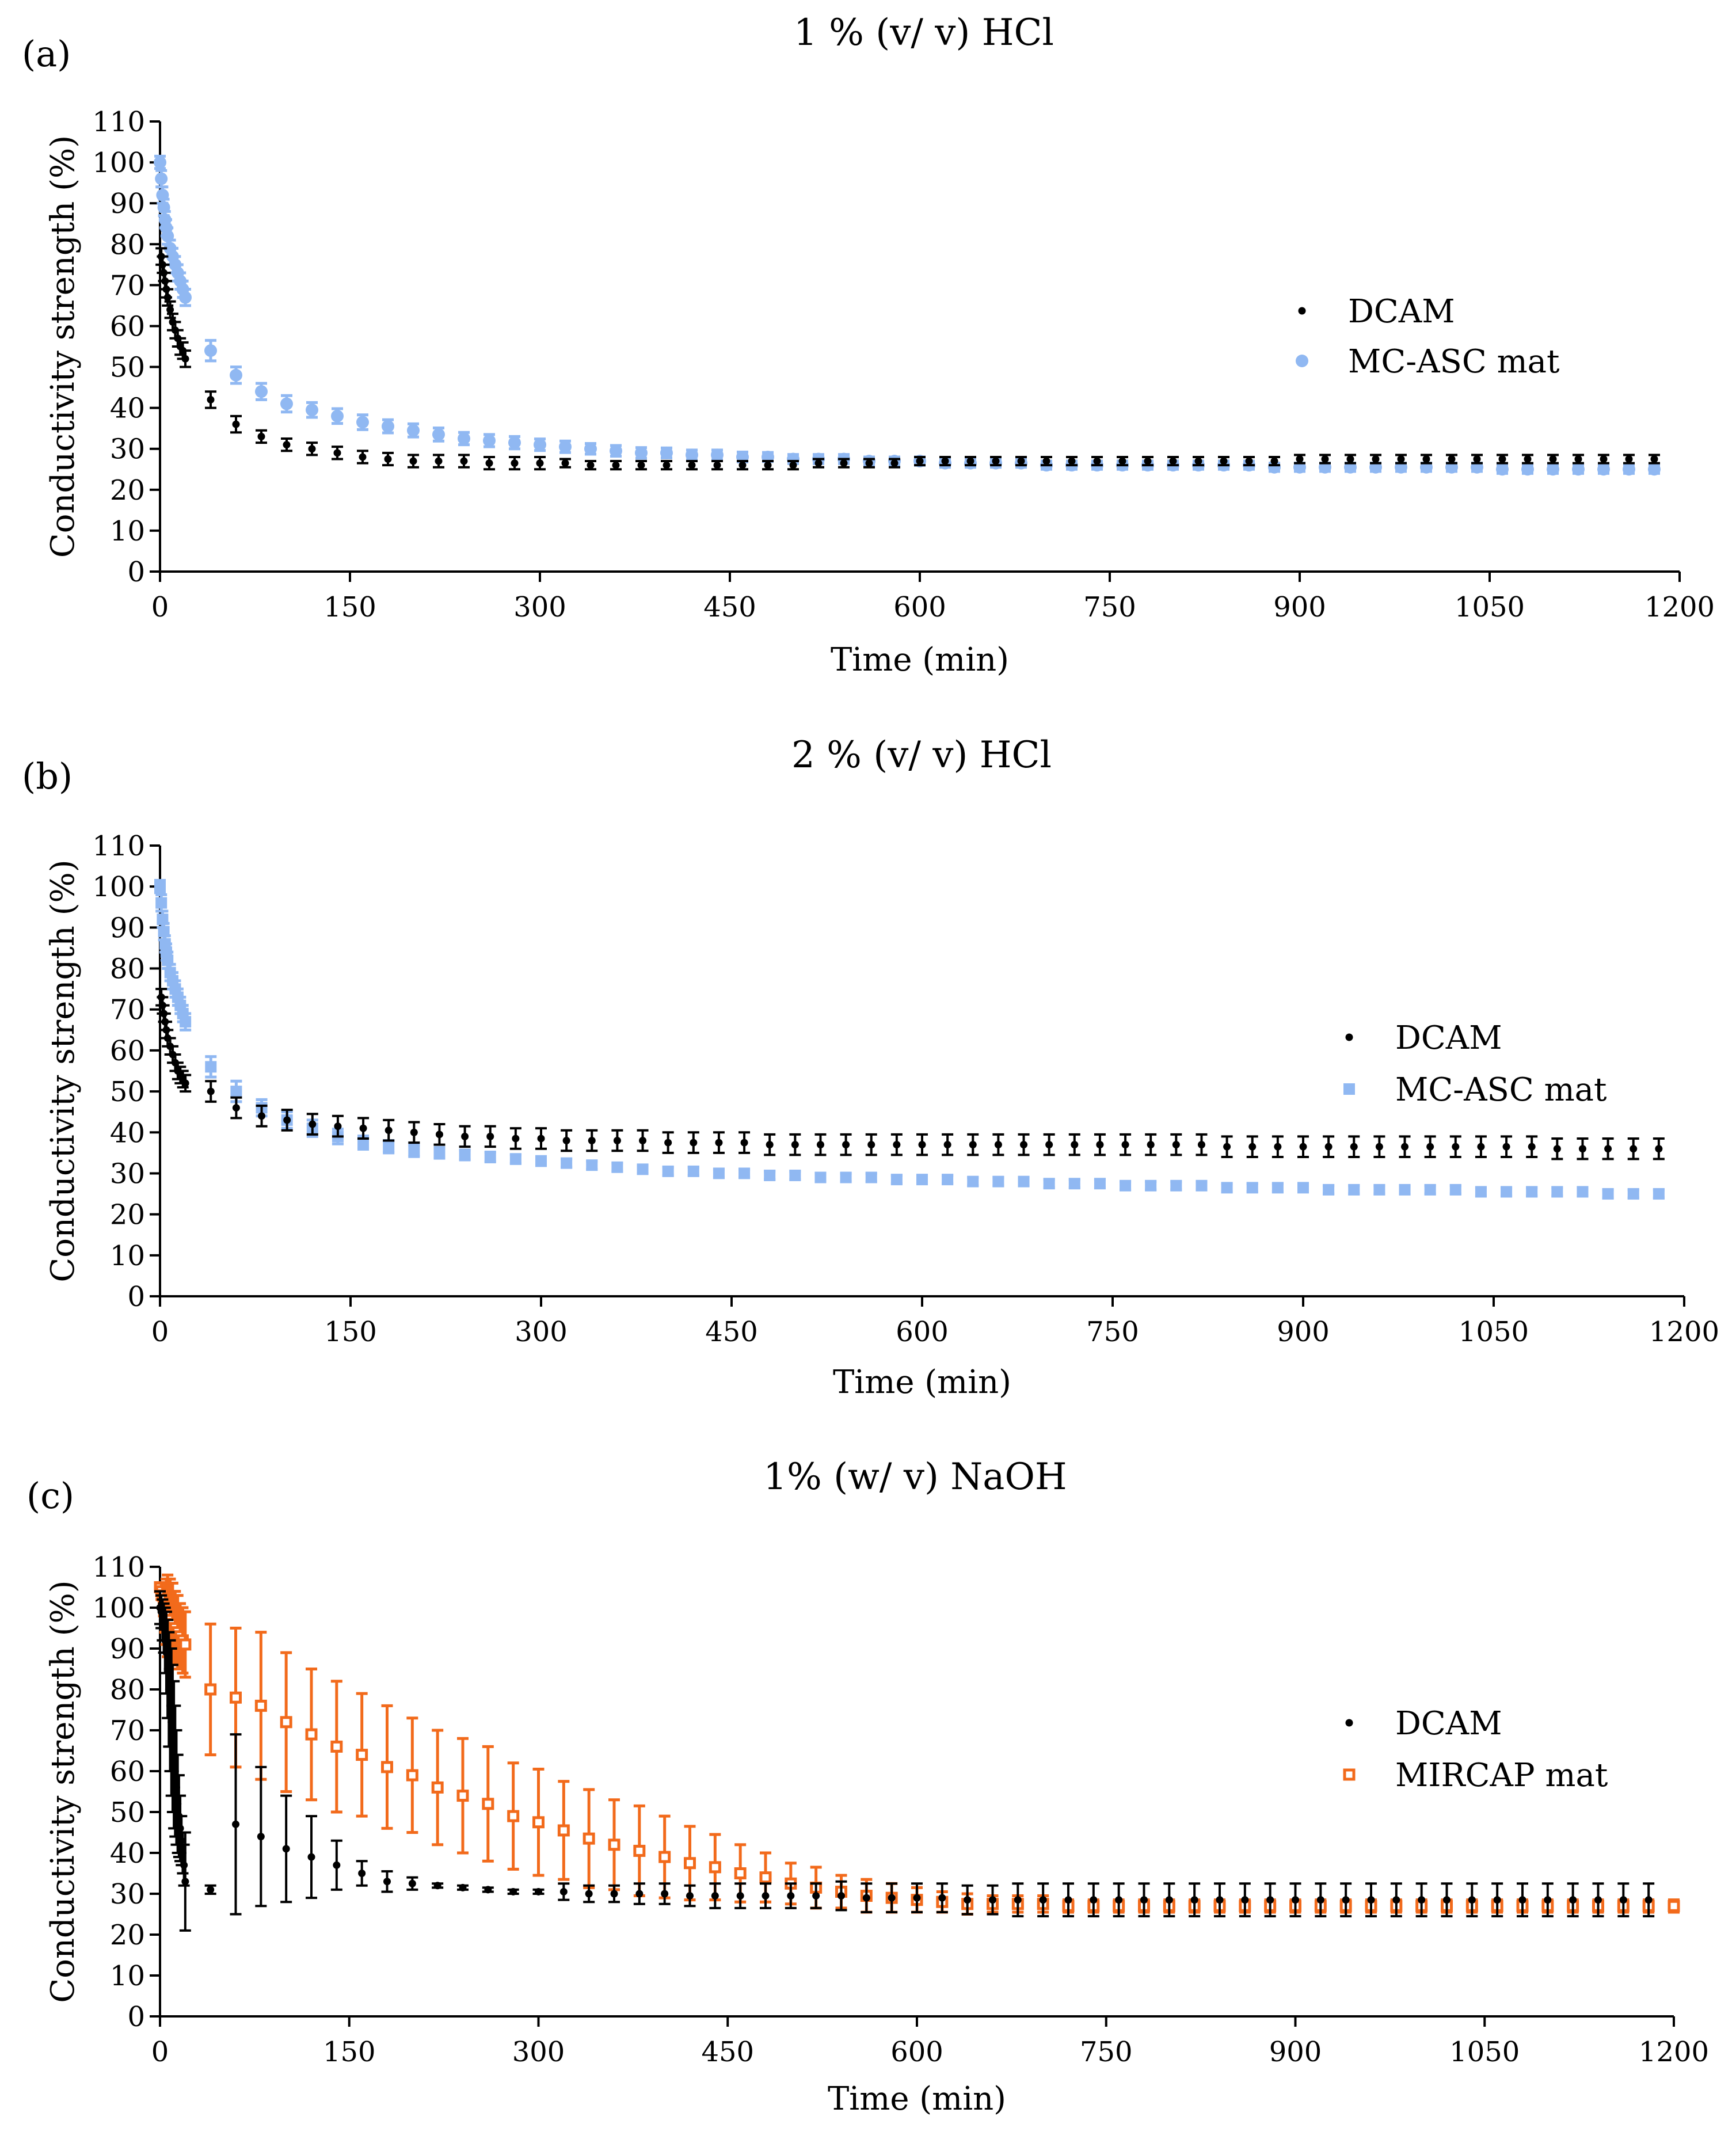  What do you see at coordinates (1295, 2052) in the screenshot?
I see `x-tick-label: 900` at bounding box center [1295, 2052].